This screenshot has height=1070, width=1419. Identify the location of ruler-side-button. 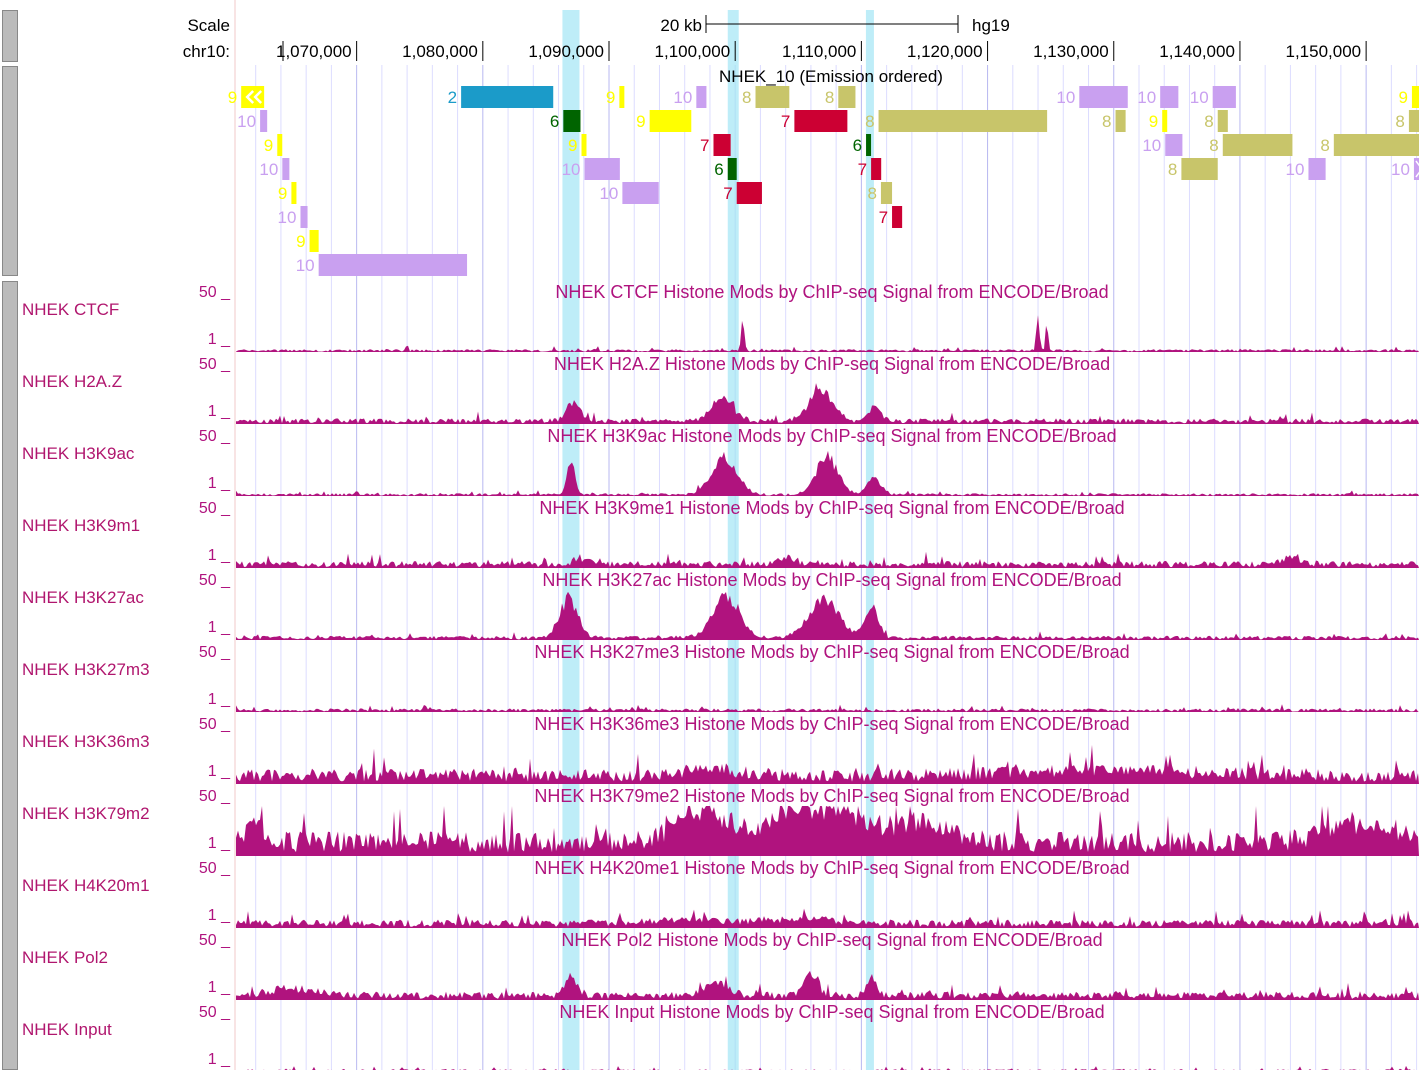
(10, 36).